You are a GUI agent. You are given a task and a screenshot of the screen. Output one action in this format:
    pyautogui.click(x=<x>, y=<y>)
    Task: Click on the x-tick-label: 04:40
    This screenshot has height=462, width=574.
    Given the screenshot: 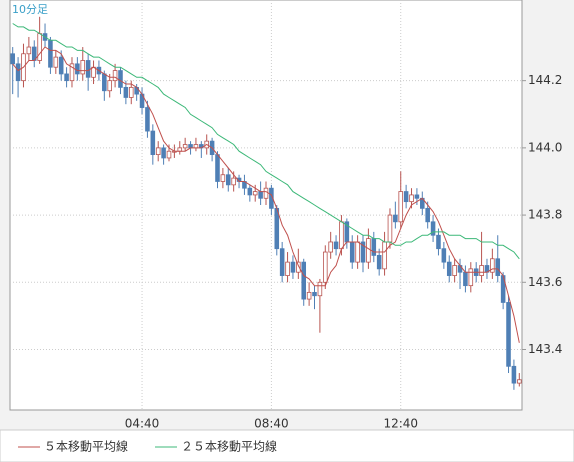 What is the action you would take?
    pyautogui.click(x=142, y=424)
    